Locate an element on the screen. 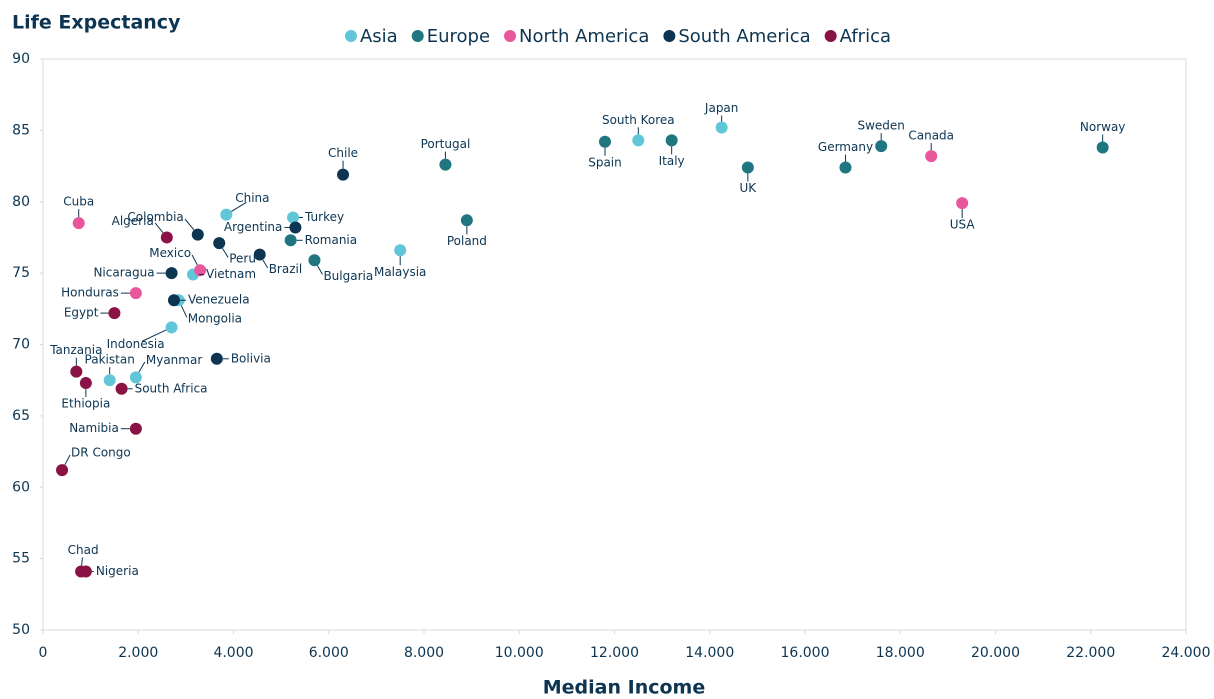 This screenshot has width=1214, height=699. legend-label: Asia is located at coordinates (379, 36).